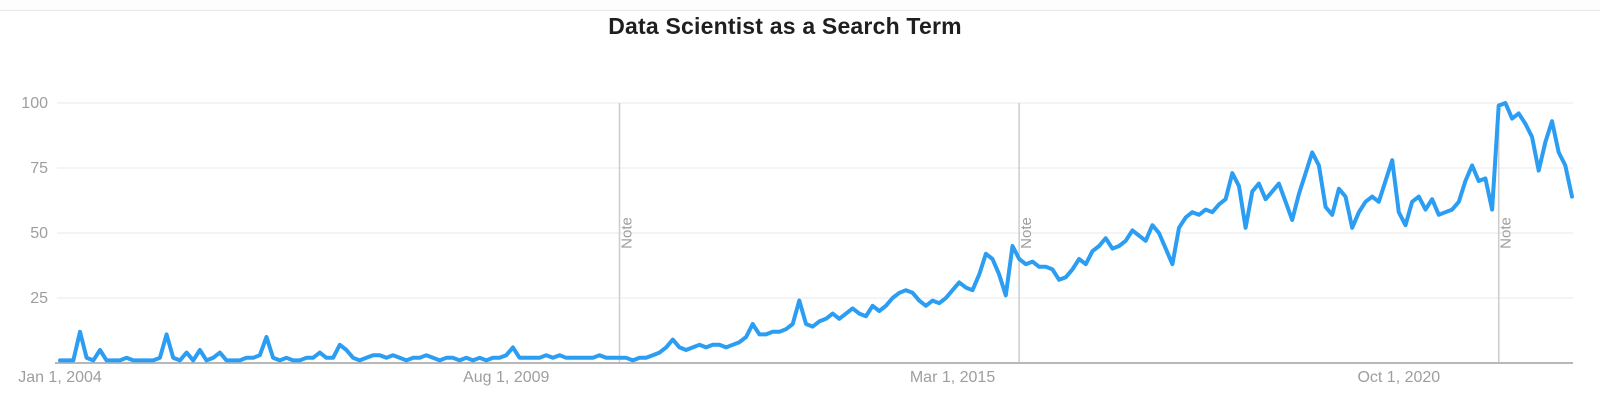  What do you see at coordinates (506, 377) in the screenshot?
I see `x-tick-label: Aug 1, 2009` at bounding box center [506, 377].